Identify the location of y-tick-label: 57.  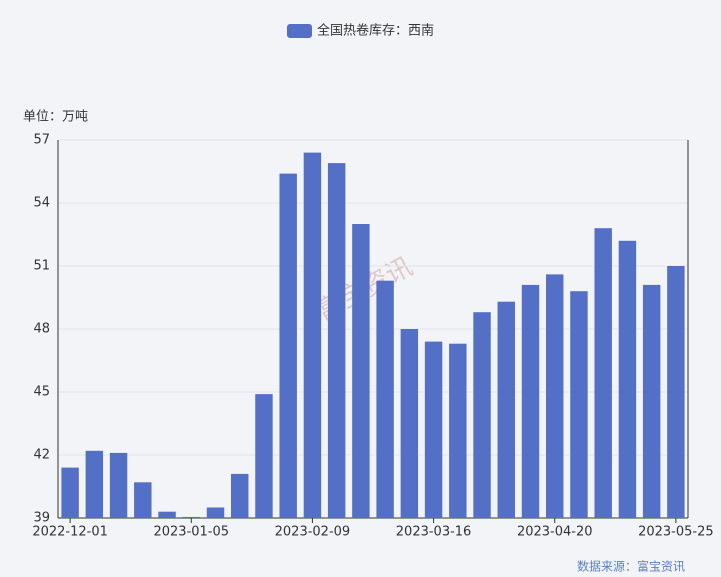
(41, 140).